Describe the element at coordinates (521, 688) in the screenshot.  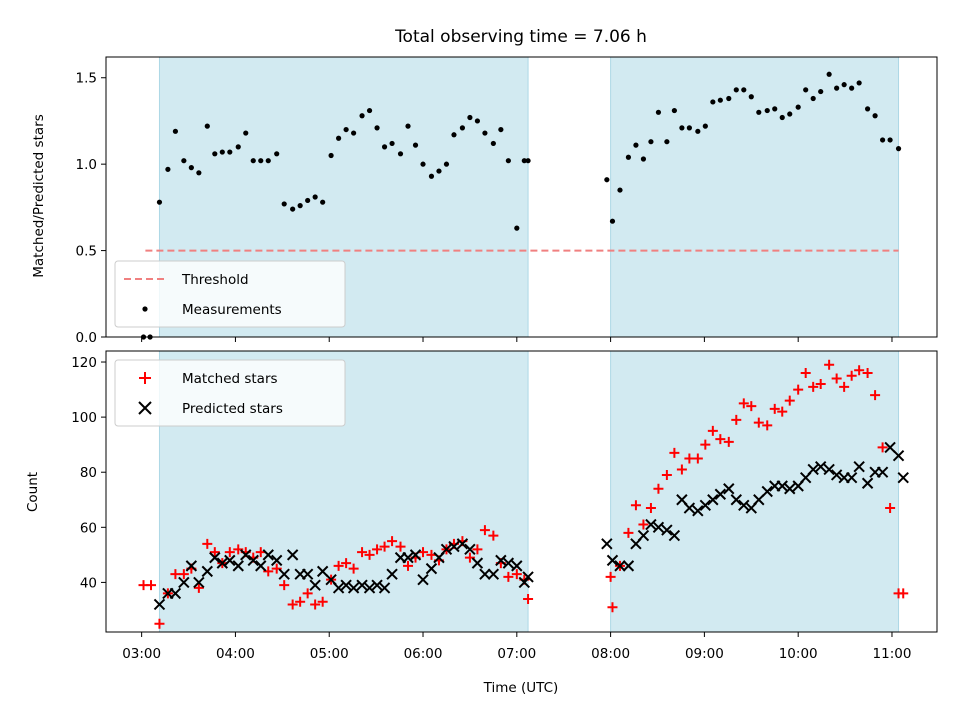
I see `x-axis-label: Time (UTC)` at that location.